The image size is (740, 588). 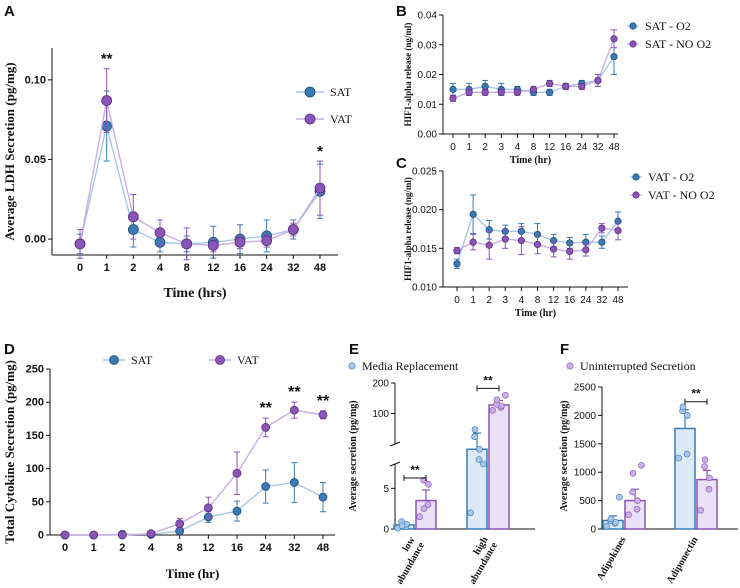 I want to click on series-vat-no-o2, so click(x=537, y=240).